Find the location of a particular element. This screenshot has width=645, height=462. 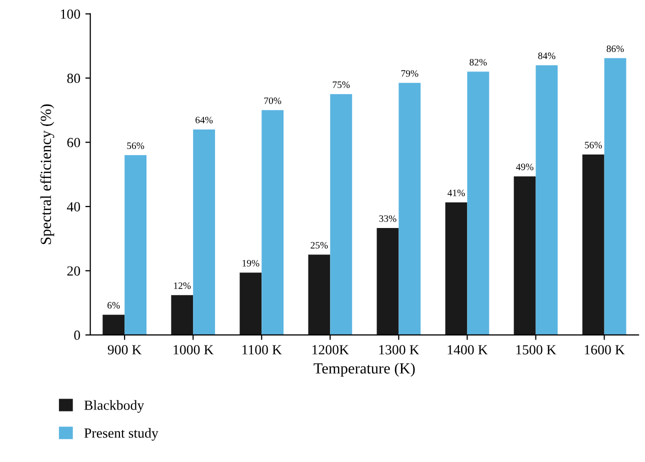

y-tick-label: 0 is located at coordinates (77, 335).